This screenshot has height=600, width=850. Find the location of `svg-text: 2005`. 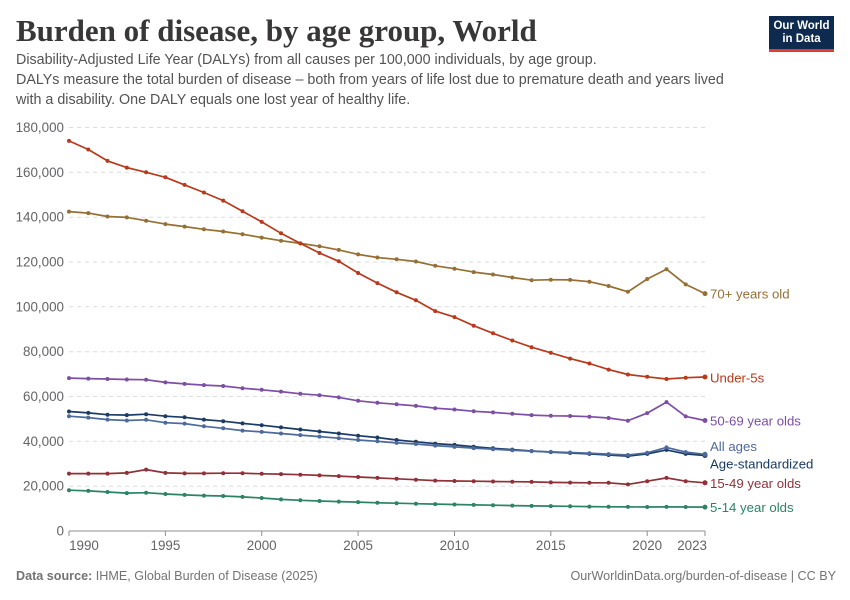

svg-text: 2005 is located at coordinates (358, 545).